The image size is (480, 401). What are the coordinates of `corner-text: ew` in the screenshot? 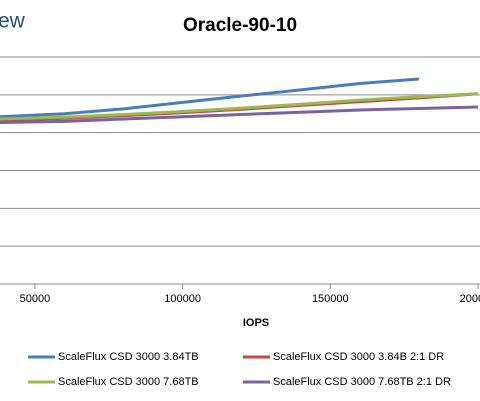 It's located at (13, 21).